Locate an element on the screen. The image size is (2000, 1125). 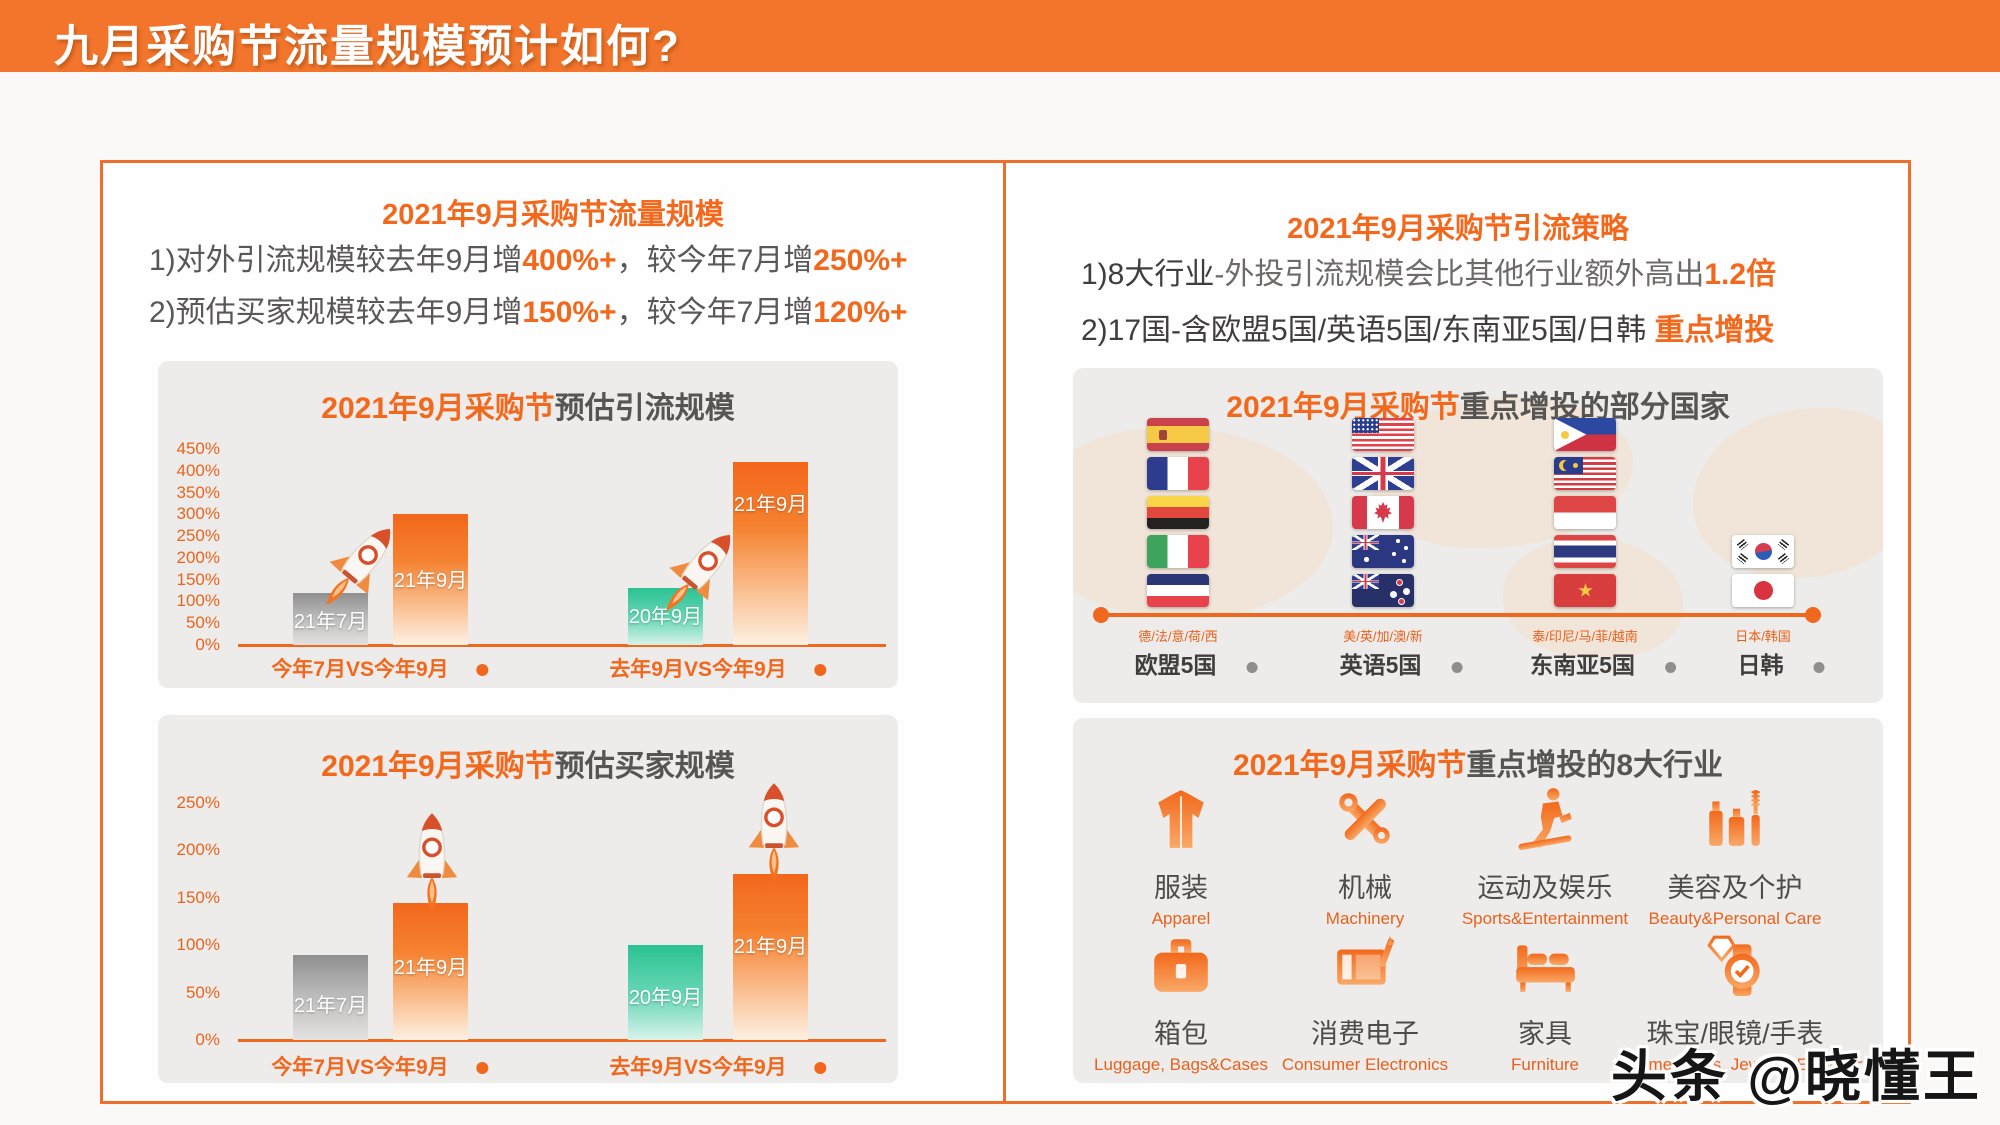
flag-france is located at coordinates (1178, 473).